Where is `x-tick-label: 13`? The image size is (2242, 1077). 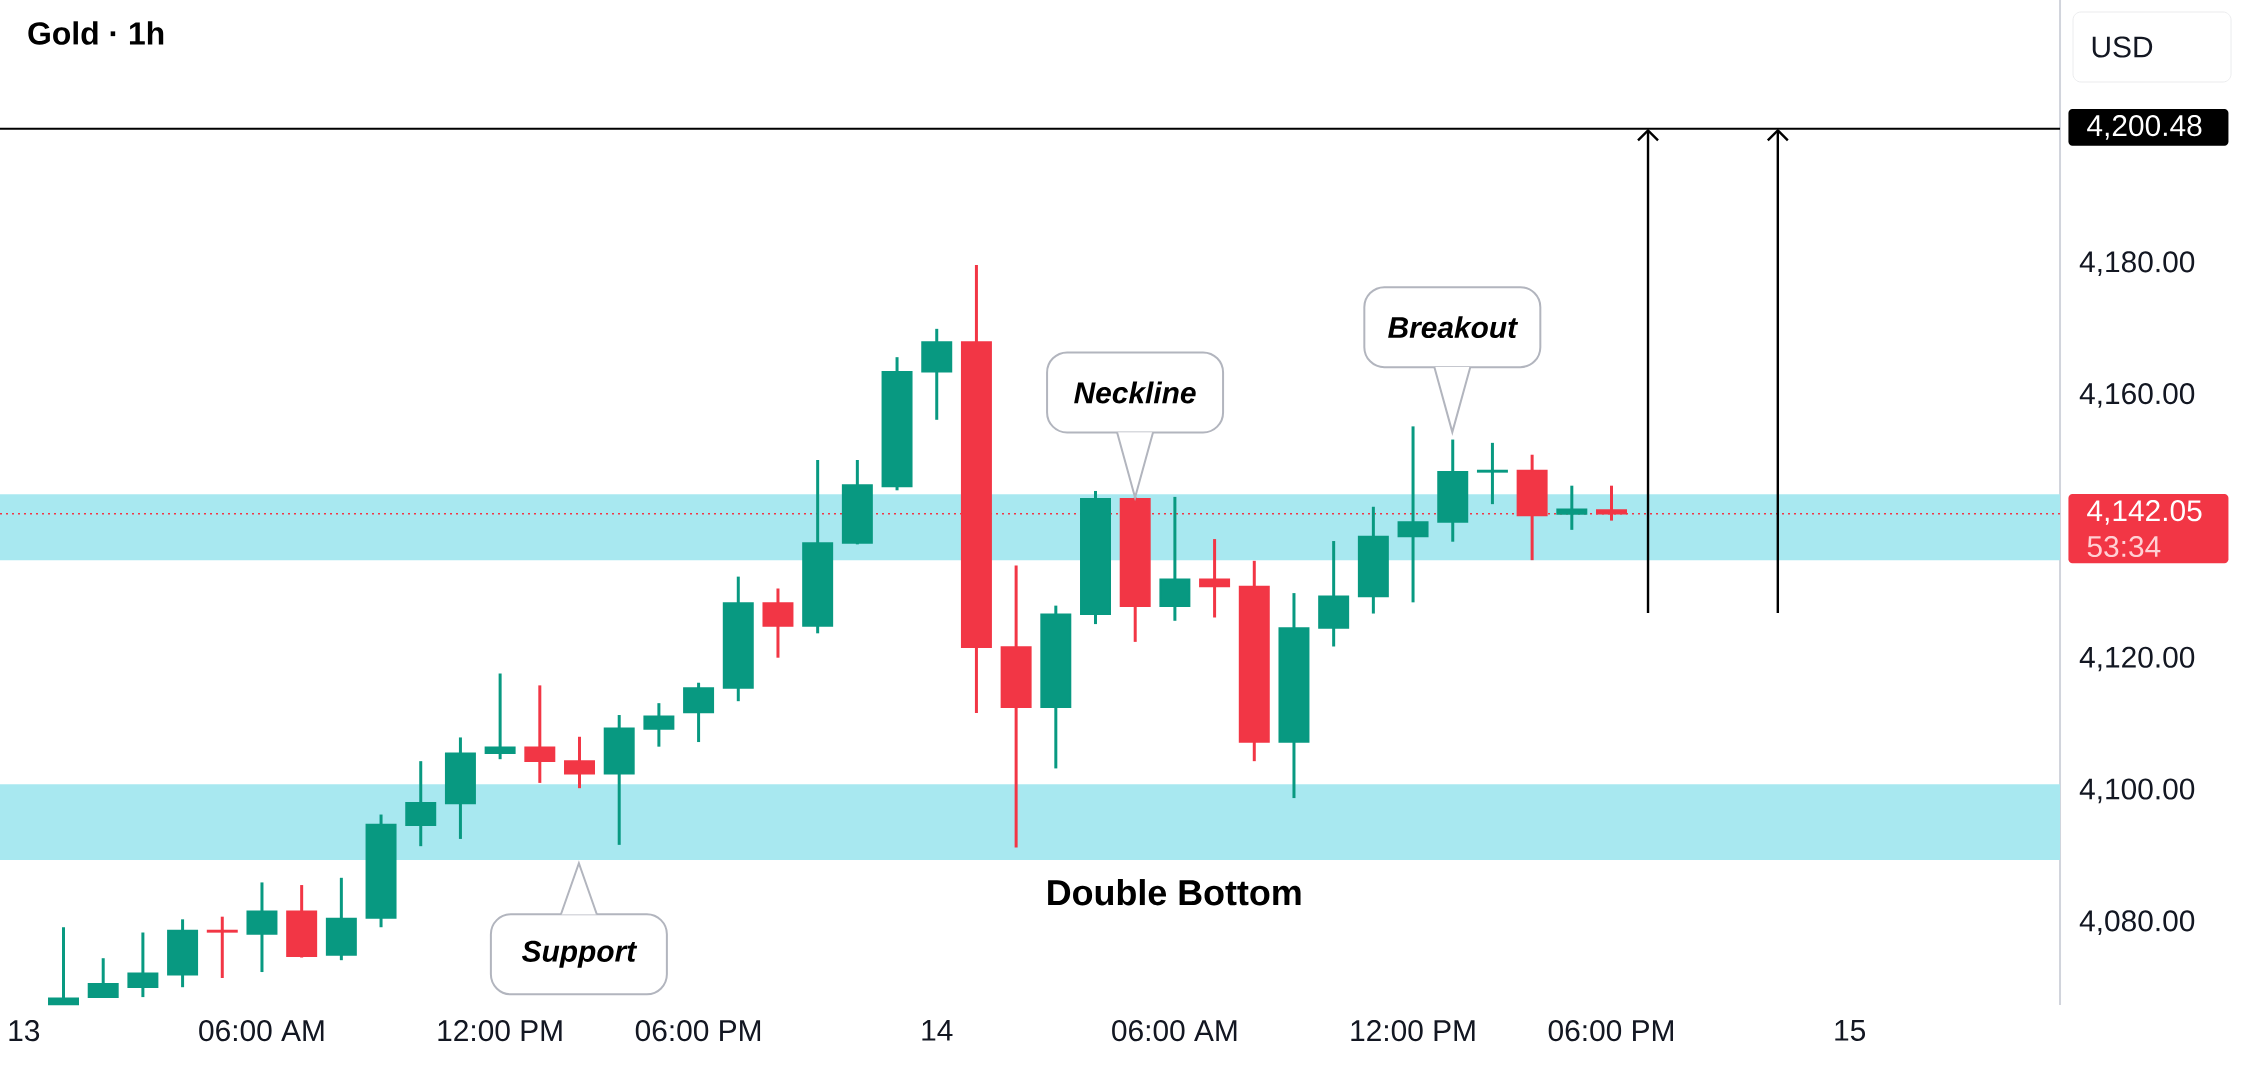 x-tick-label: 13 is located at coordinates (24, 1031).